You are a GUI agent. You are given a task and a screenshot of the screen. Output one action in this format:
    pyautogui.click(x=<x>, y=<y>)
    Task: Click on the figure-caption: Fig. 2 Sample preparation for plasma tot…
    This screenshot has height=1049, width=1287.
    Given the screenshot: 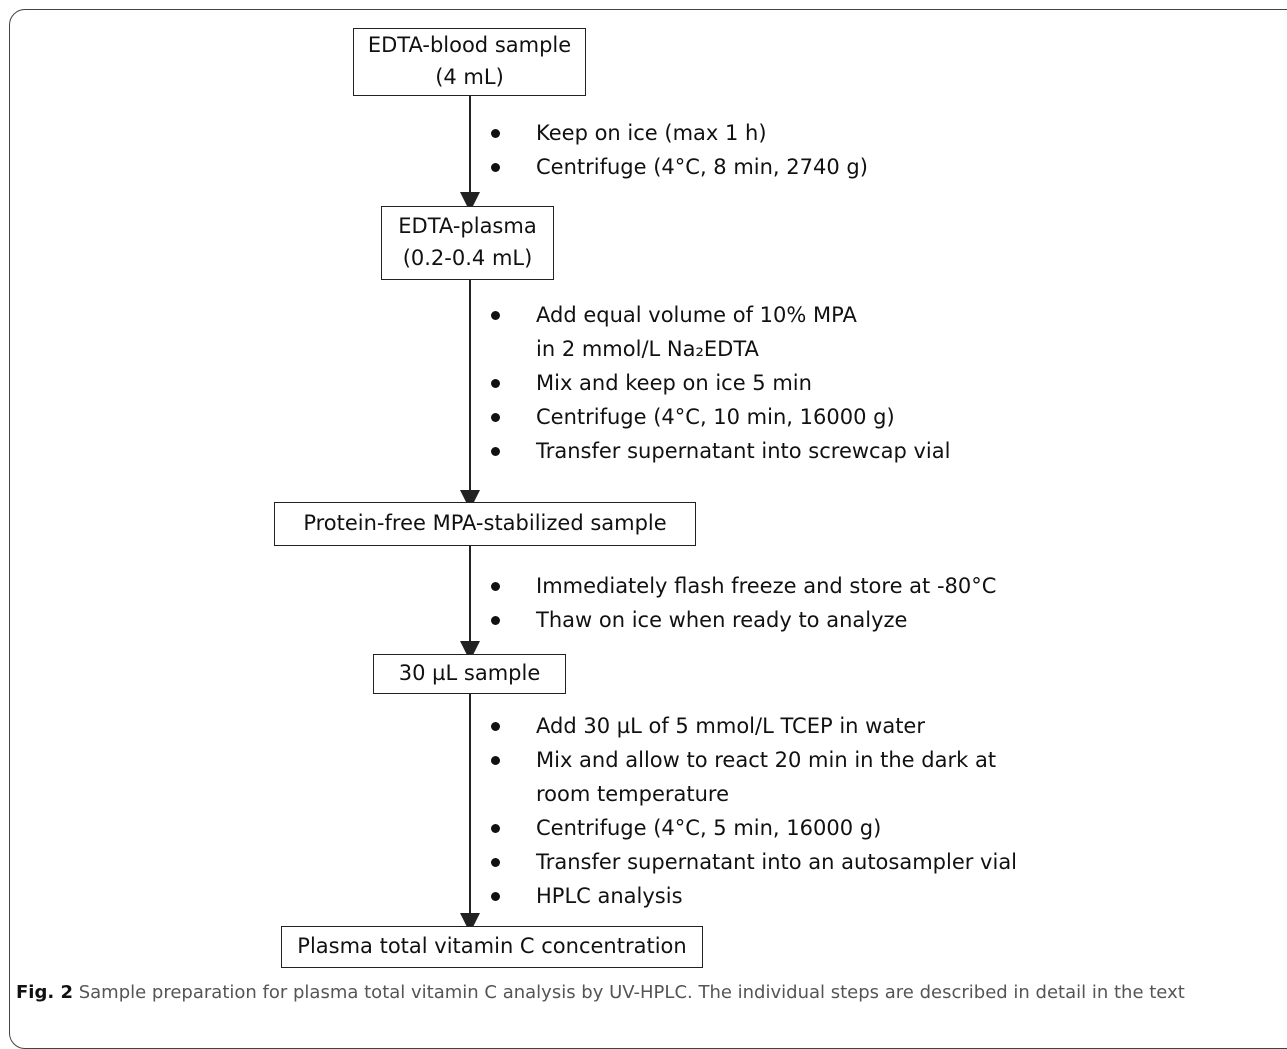 What is the action you would take?
    pyautogui.click(x=600, y=992)
    